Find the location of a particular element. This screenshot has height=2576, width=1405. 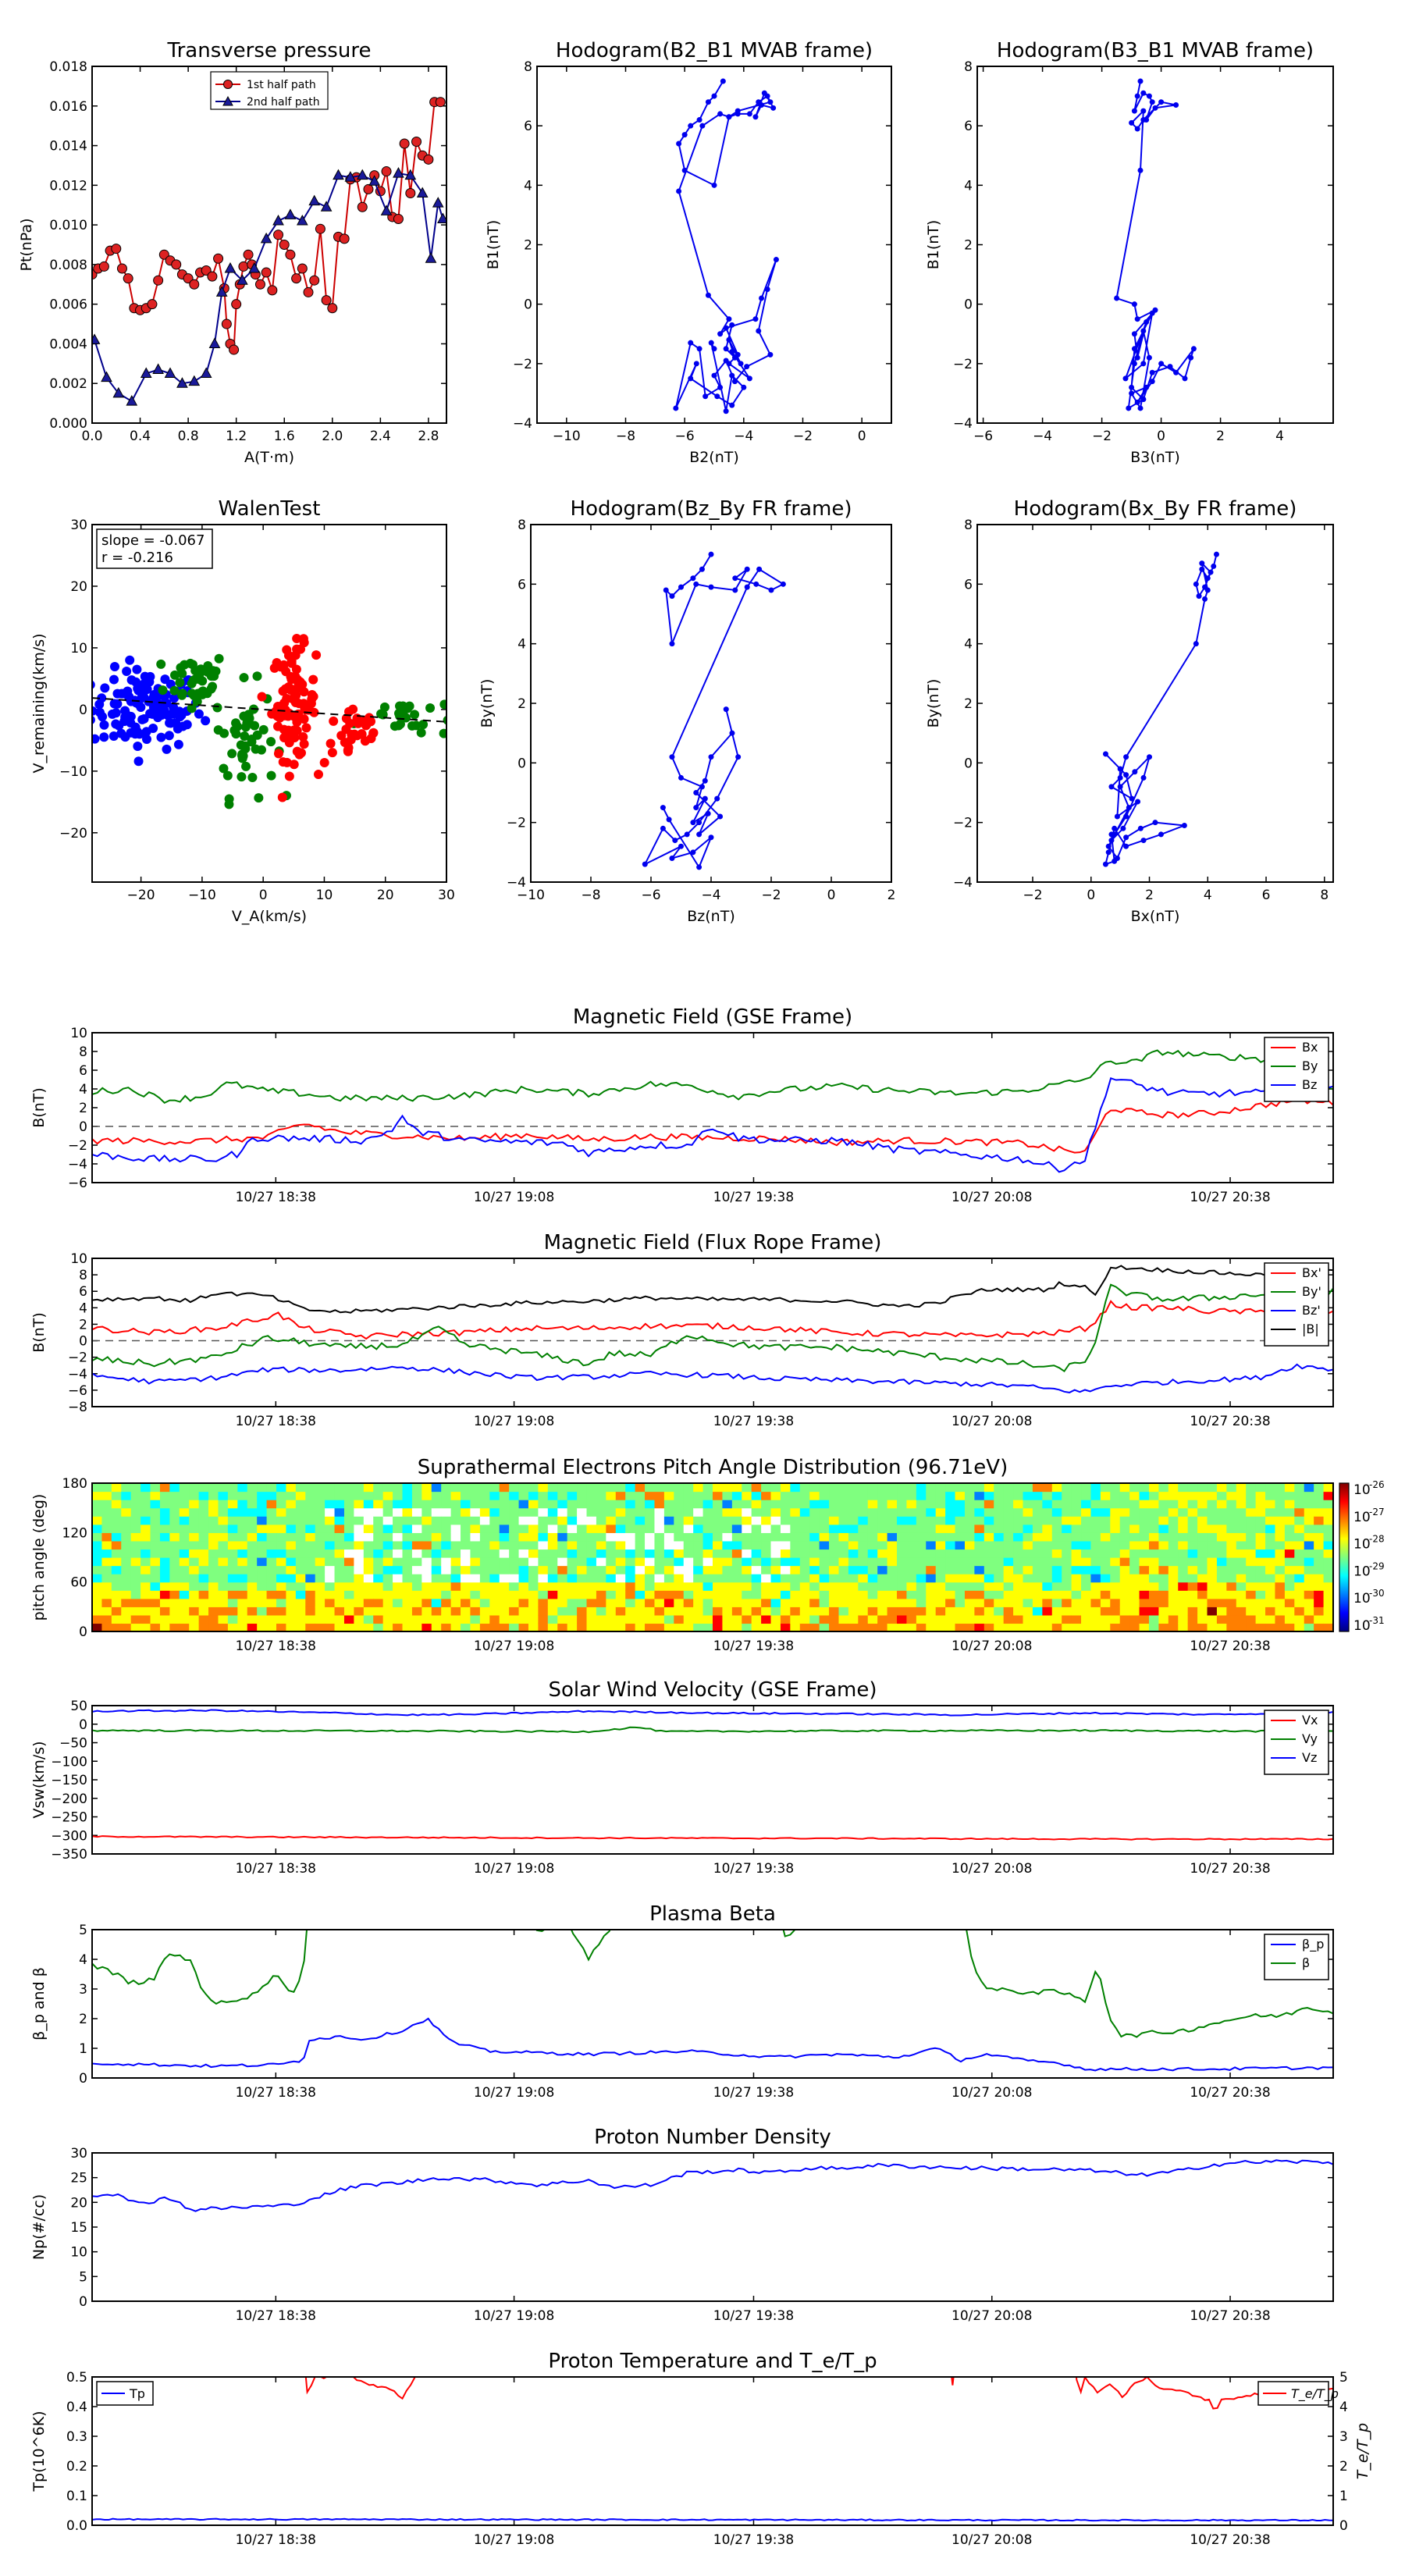

h4-ytick-label: −4 is located at coordinates (963, 883).